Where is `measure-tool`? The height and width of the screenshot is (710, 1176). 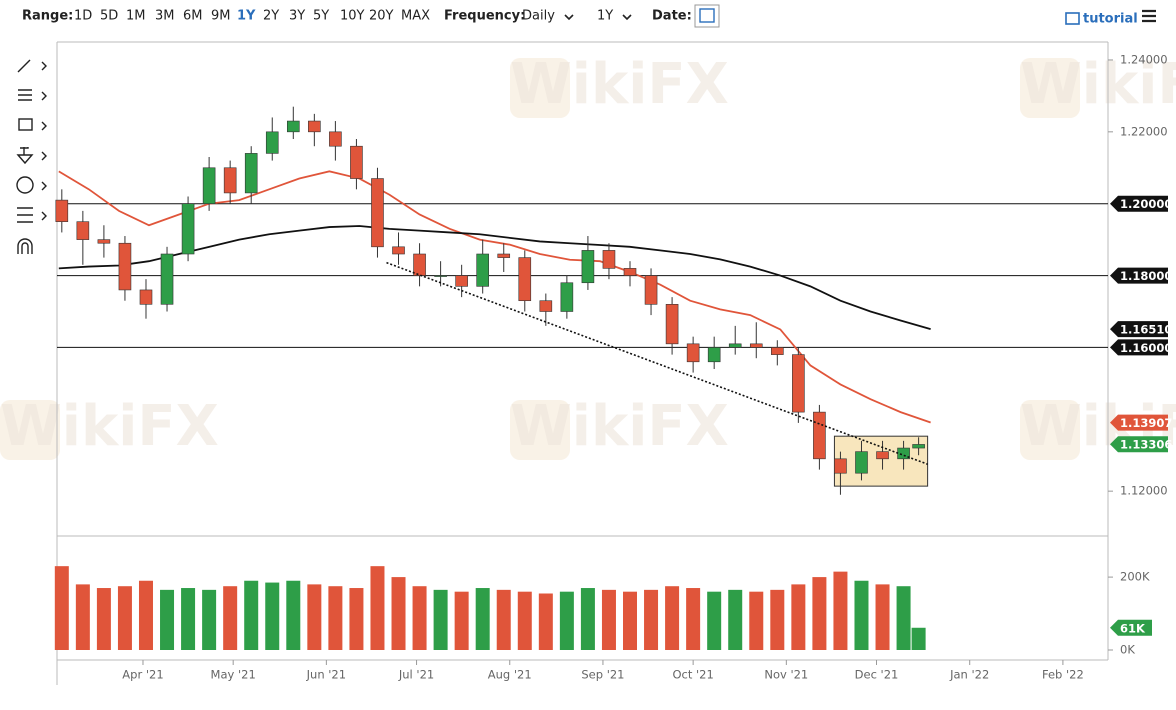 measure-tool is located at coordinates (25, 215).